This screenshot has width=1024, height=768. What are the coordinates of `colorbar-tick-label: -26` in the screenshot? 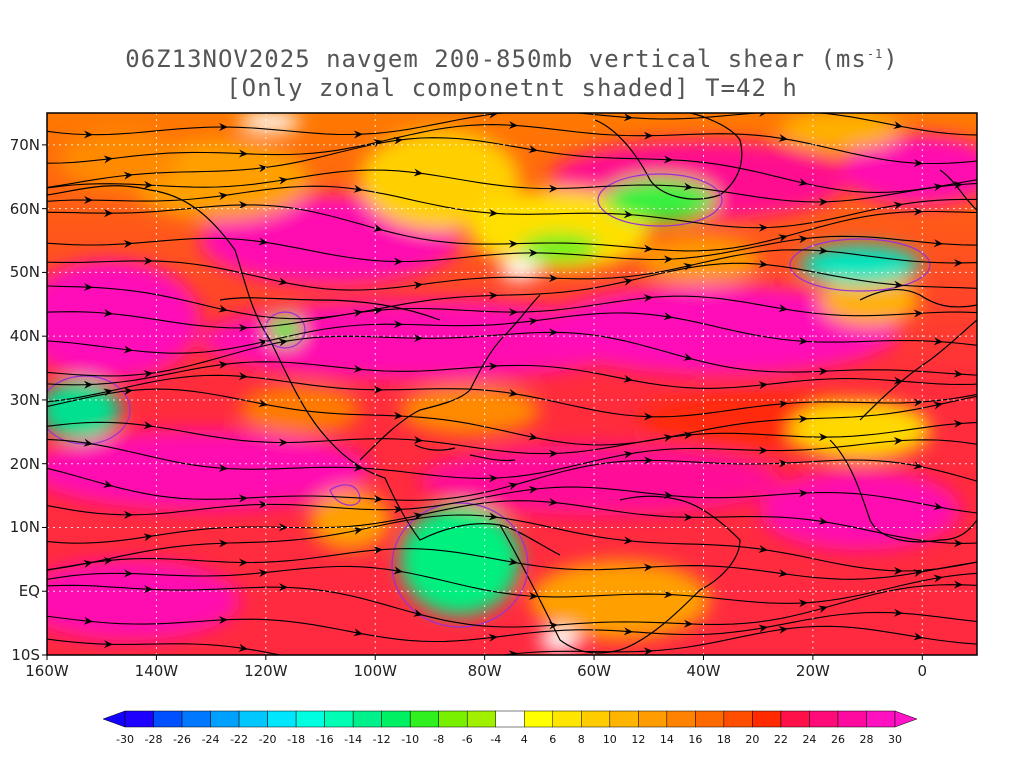 It's located at (182, 739).